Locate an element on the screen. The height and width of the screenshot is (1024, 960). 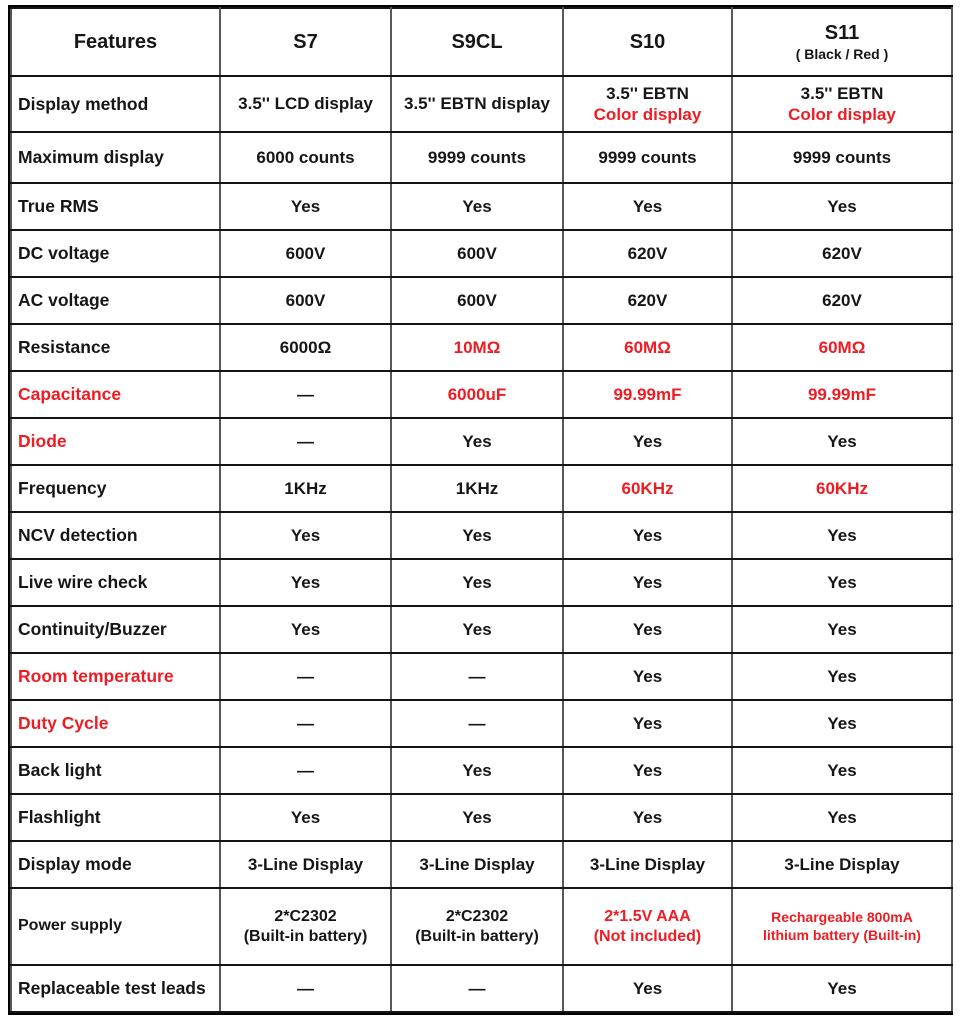
table-row: Replaceable test leads — — Yes Yes is located at coordinates (481, 988).